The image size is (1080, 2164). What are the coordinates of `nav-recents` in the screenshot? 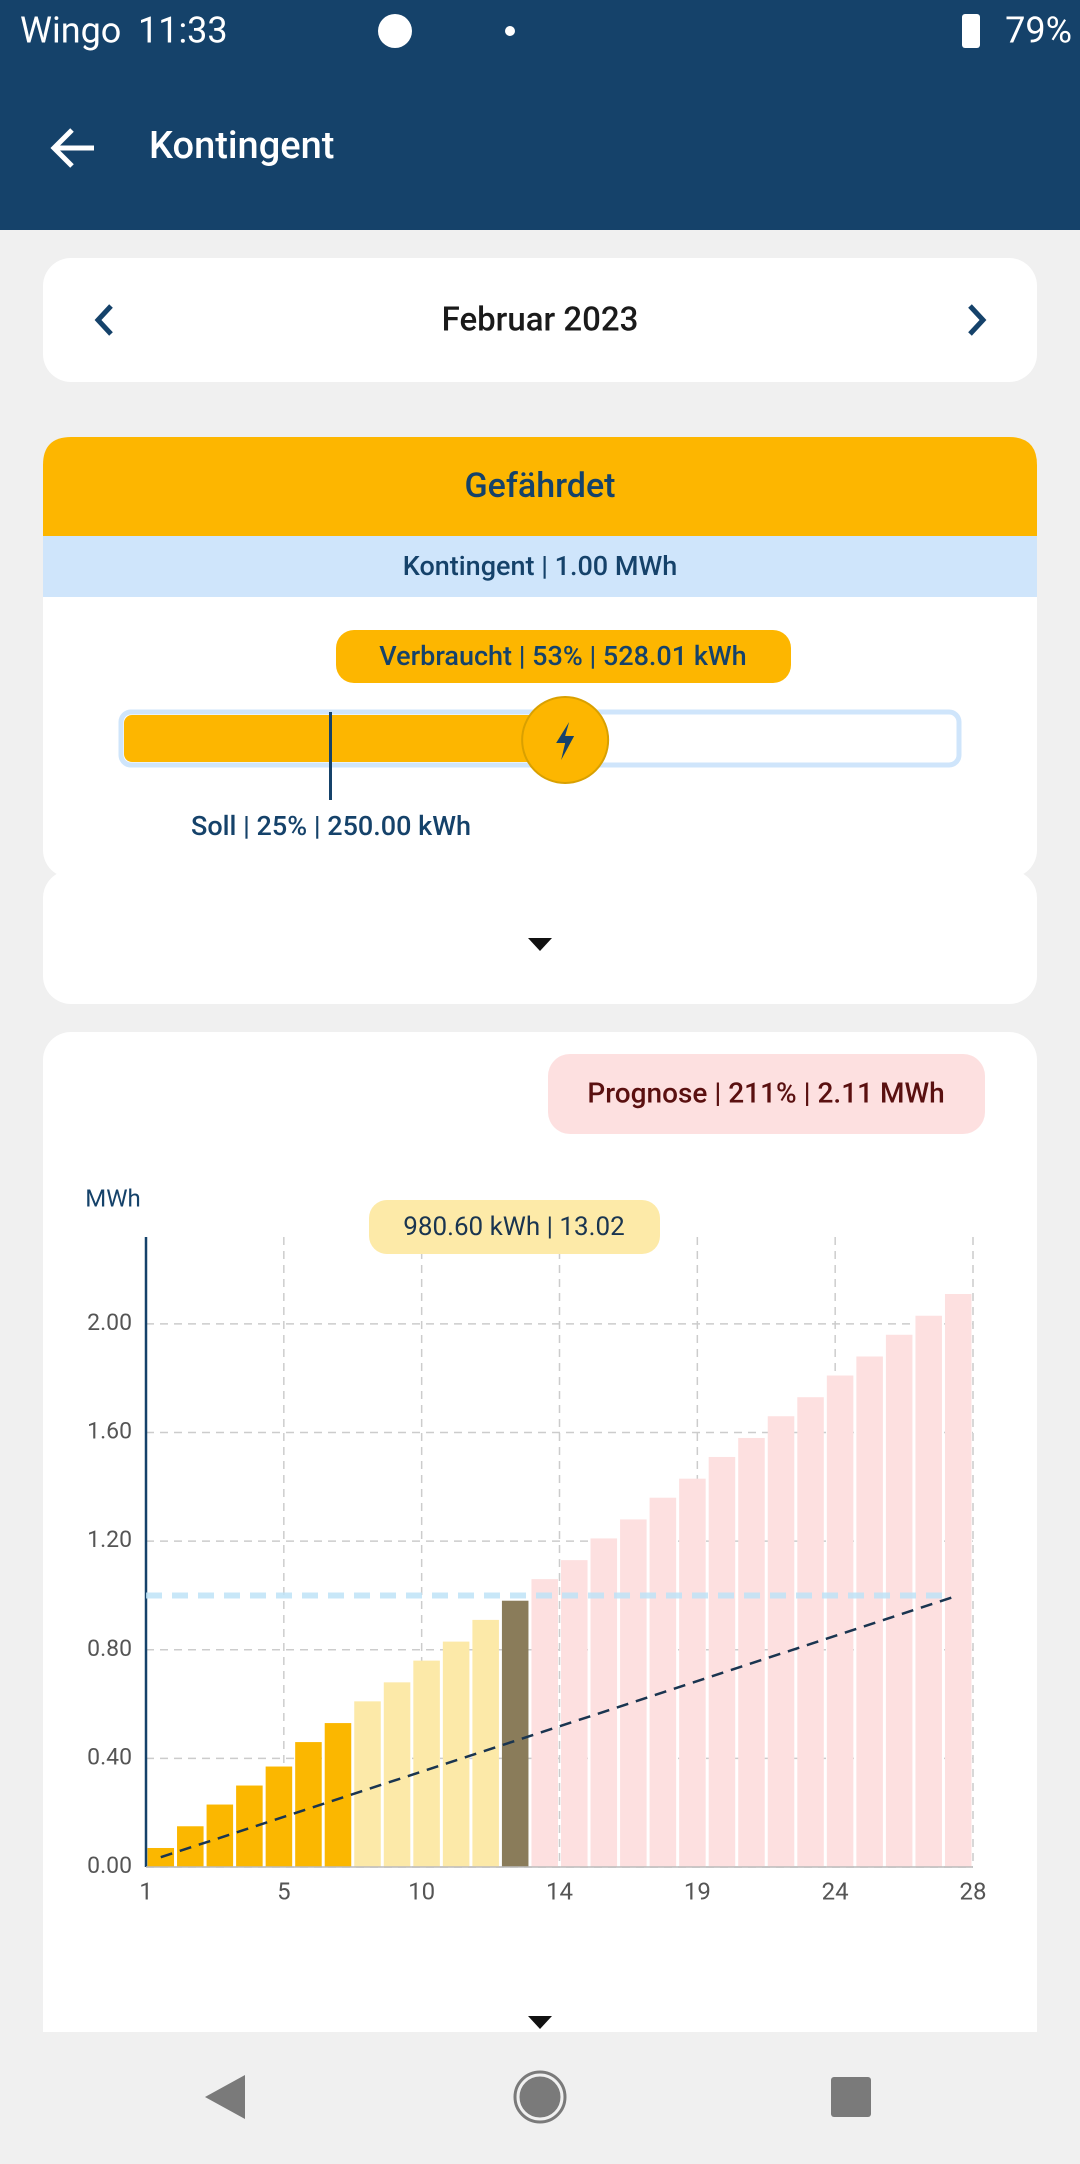 It's located at (851, 2097).